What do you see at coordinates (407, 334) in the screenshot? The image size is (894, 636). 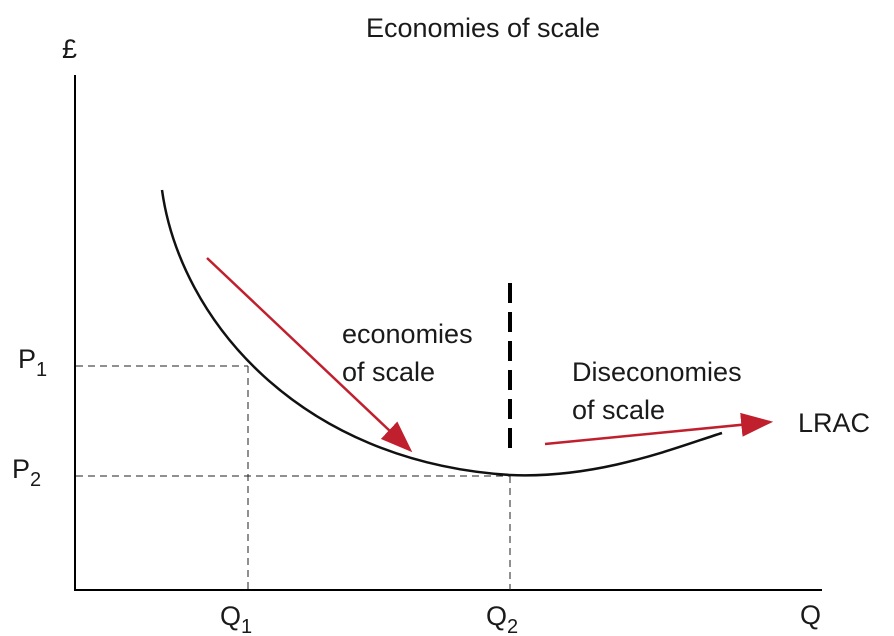 I see `economies-text: economies` at bounding box center [407, 334].